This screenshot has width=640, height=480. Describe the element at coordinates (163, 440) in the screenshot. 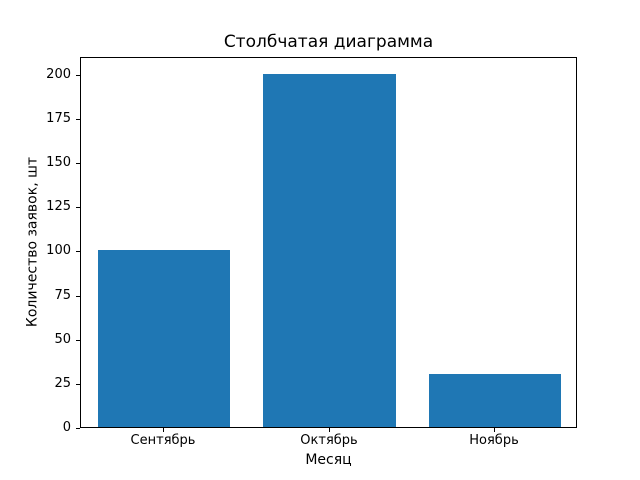

I see `x-tick-label: Сентябрь` at that location.